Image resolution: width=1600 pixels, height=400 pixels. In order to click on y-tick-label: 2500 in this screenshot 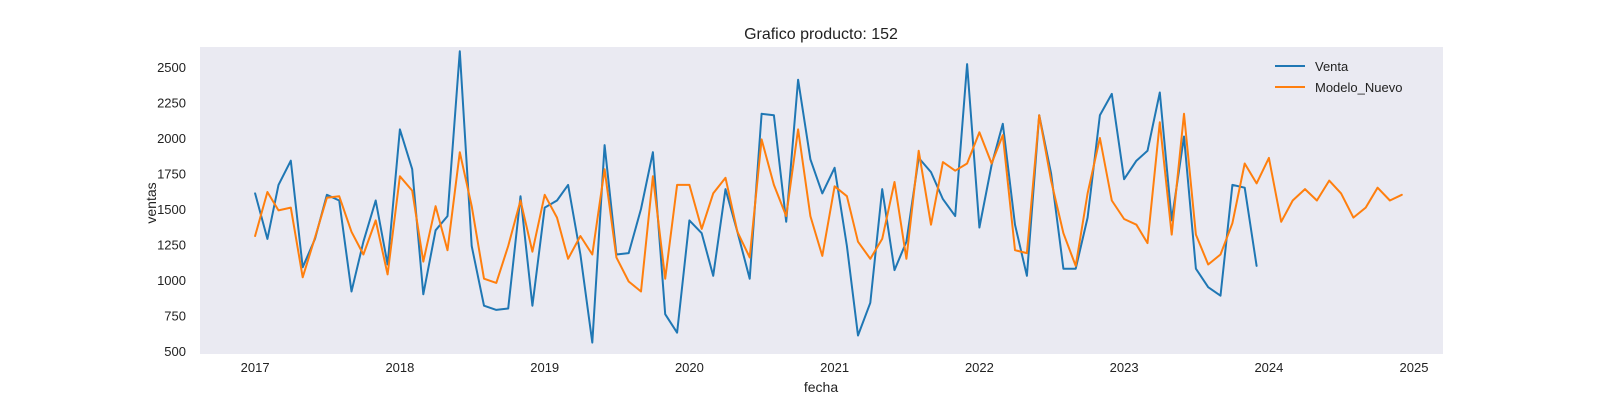, I will do `click(171, 67)`.